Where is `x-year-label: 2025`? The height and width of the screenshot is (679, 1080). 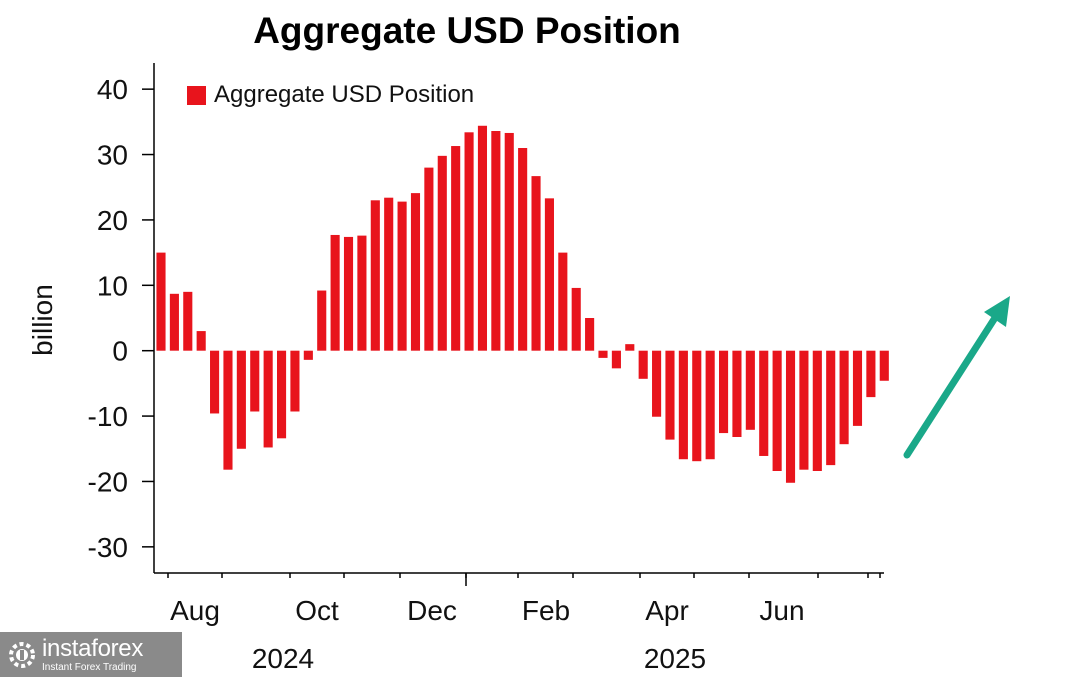 x-year-label: 2025 is located at coordinates (675, 658).